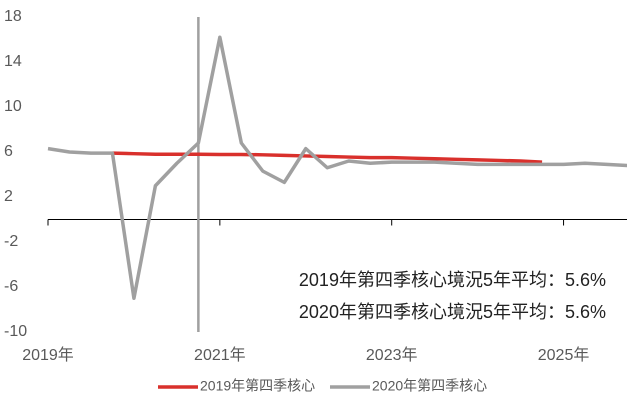 This screenshot has height=406, width=627. Describe the element at coordinates (392, 355) in the screenshot. I see `x-tick-label: 2023年` at that location.